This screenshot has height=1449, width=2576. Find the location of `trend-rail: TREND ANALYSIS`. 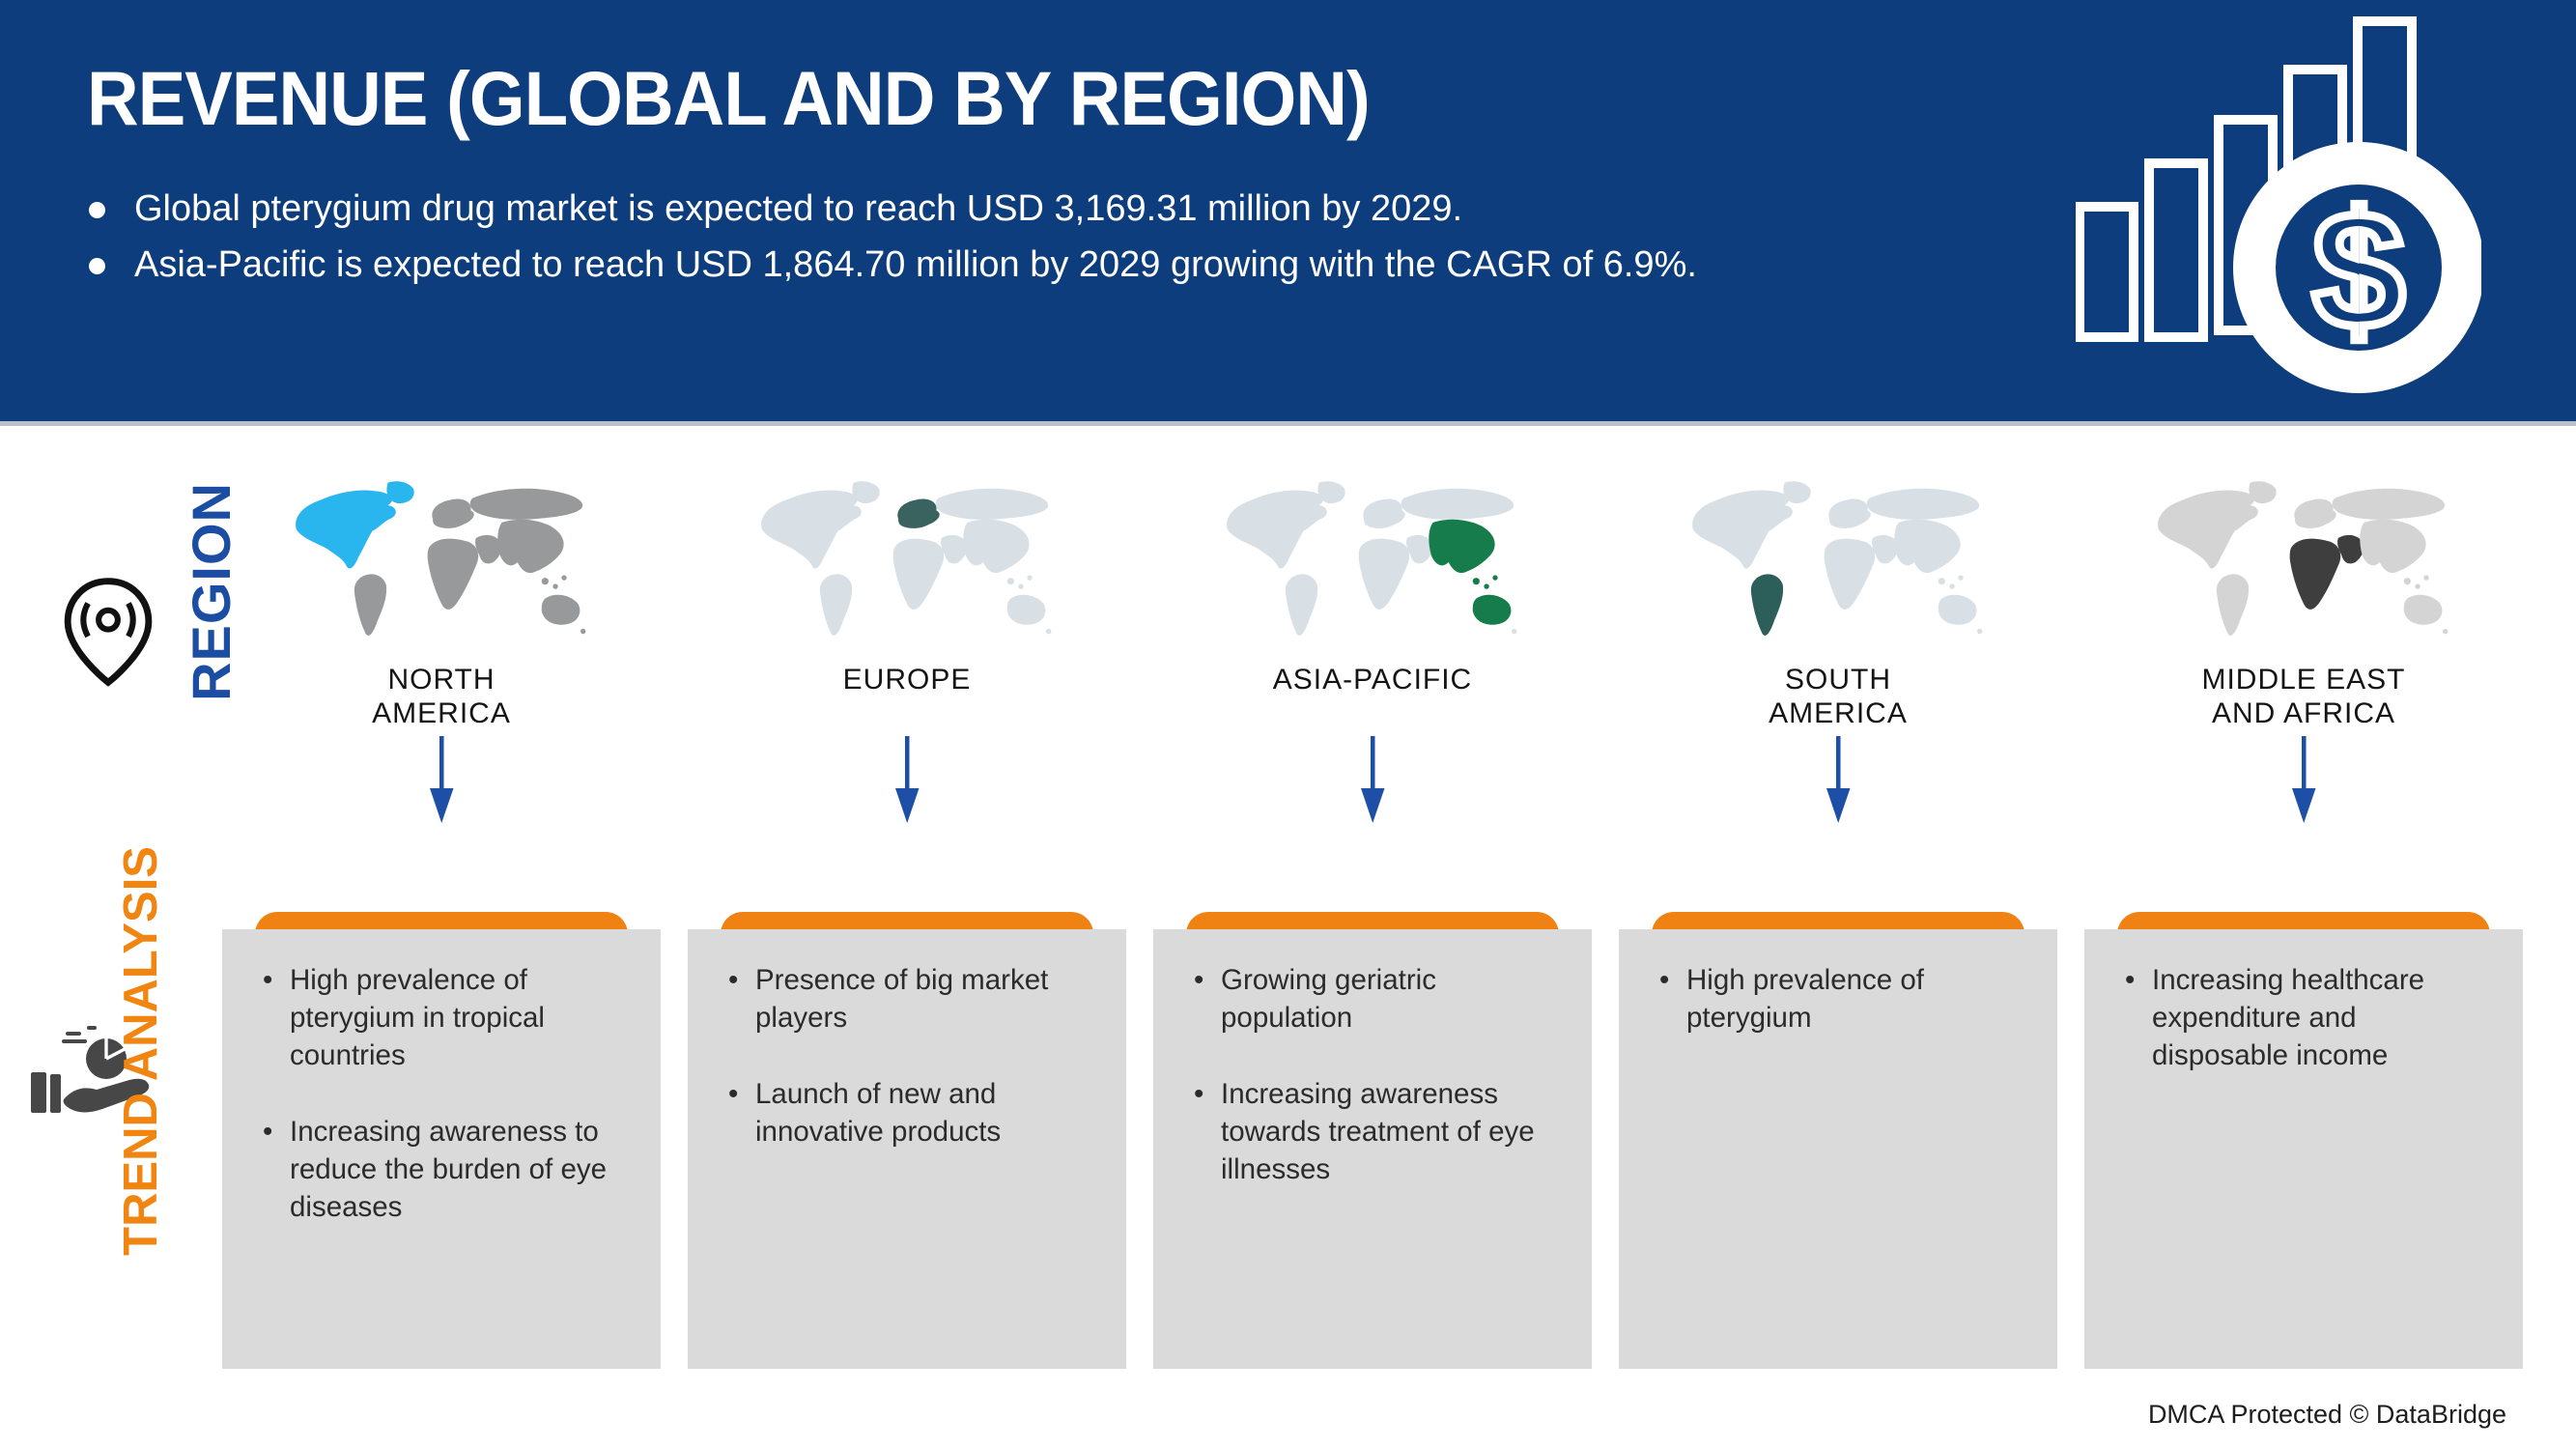

trend-rail: TREND ANALYSIS is located at coordinates (141, 1051).